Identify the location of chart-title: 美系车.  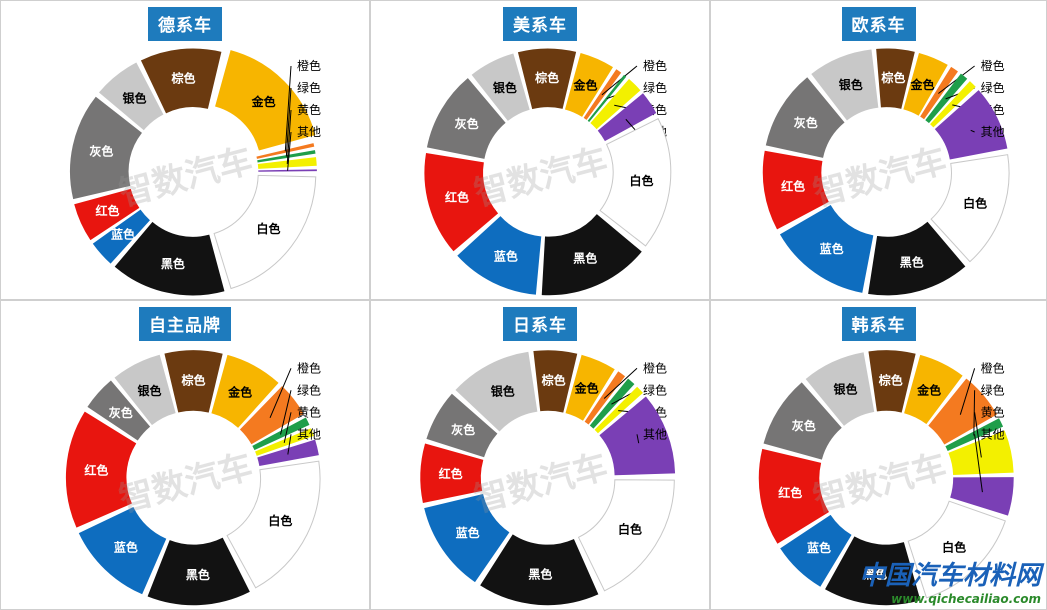
(540, 24).